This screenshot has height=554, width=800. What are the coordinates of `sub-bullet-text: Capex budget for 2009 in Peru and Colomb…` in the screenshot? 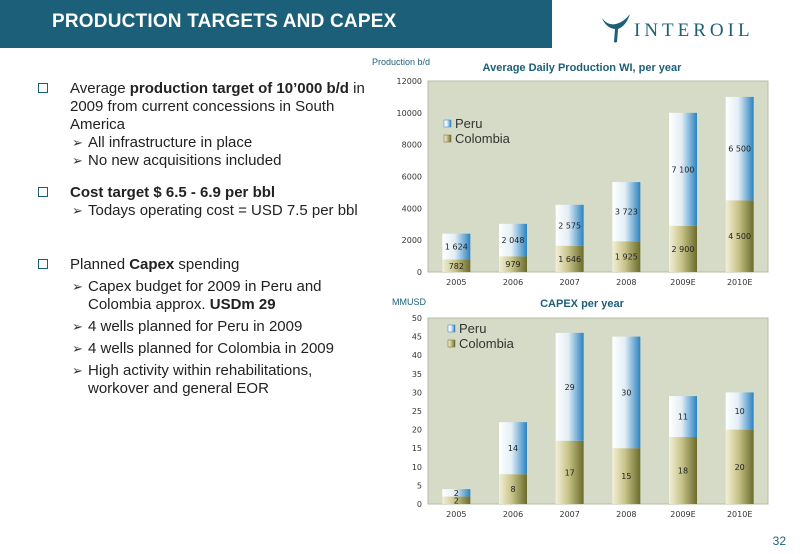 It's located at (205, 295).